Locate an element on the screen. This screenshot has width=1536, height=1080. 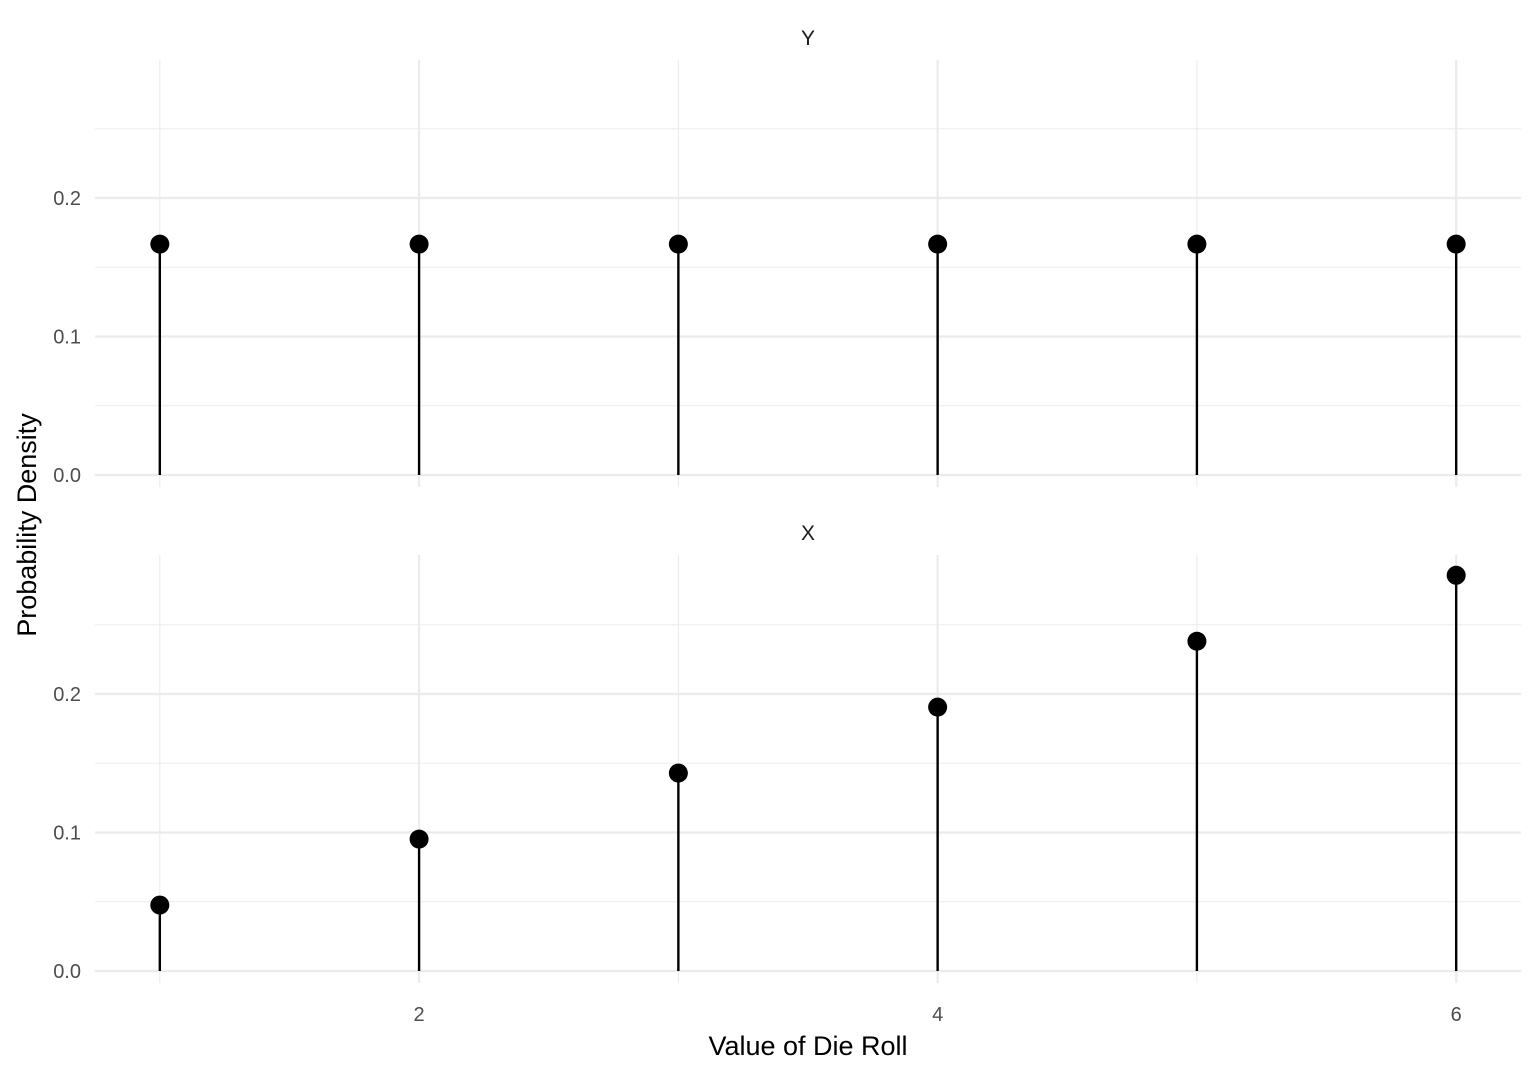
facet-strip-label: X is located at coordinates (808, 533).